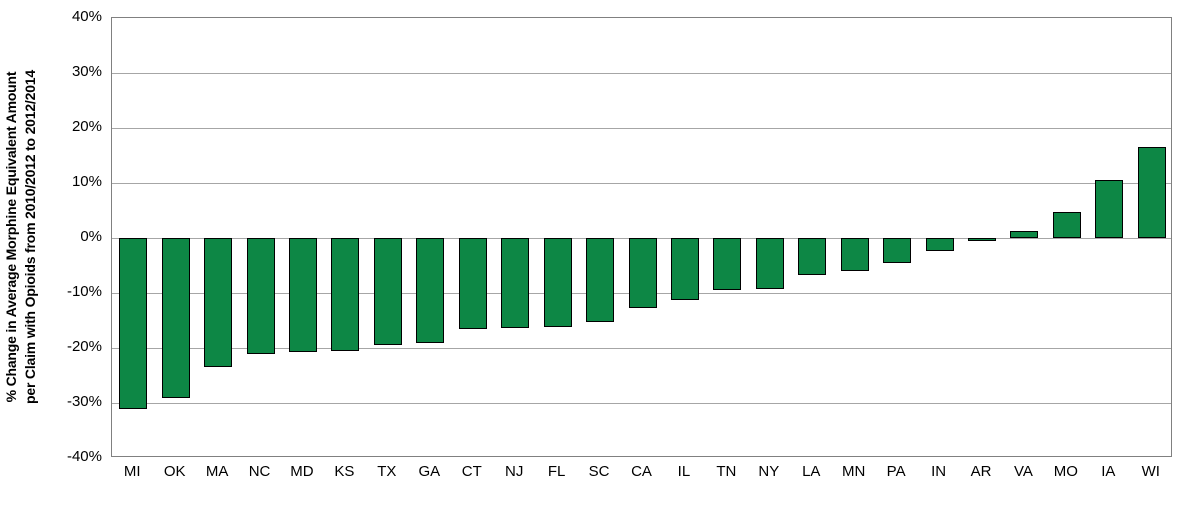 The image size is (1204, 509). What do you see at coordinates (769, 471) in the screenshot?
I see `x-tick-NY: NY` at bounding box center [769, 471].